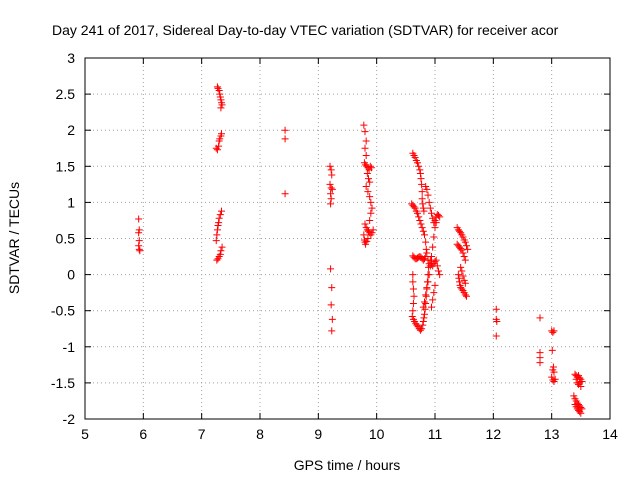  What do you see at coordinates (69, 347) in the screenshot?
I see `y-tick-label: -1` at bounding box center [69, 347].